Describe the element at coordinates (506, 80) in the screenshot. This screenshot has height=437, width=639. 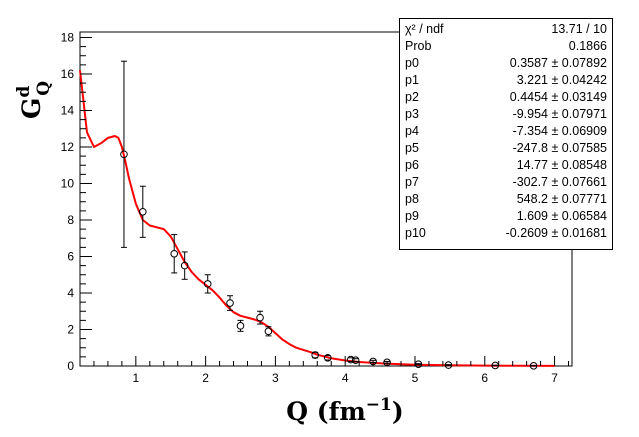
I see `stat-row: p1 3.221 ± 0.04242` at that location.